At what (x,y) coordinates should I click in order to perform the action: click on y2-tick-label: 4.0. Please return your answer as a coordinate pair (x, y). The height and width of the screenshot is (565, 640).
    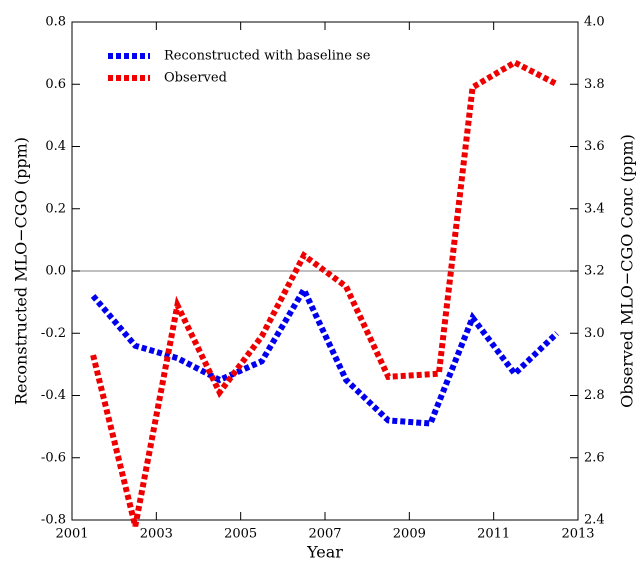
    Looking at the image, I should click on (594, 22).